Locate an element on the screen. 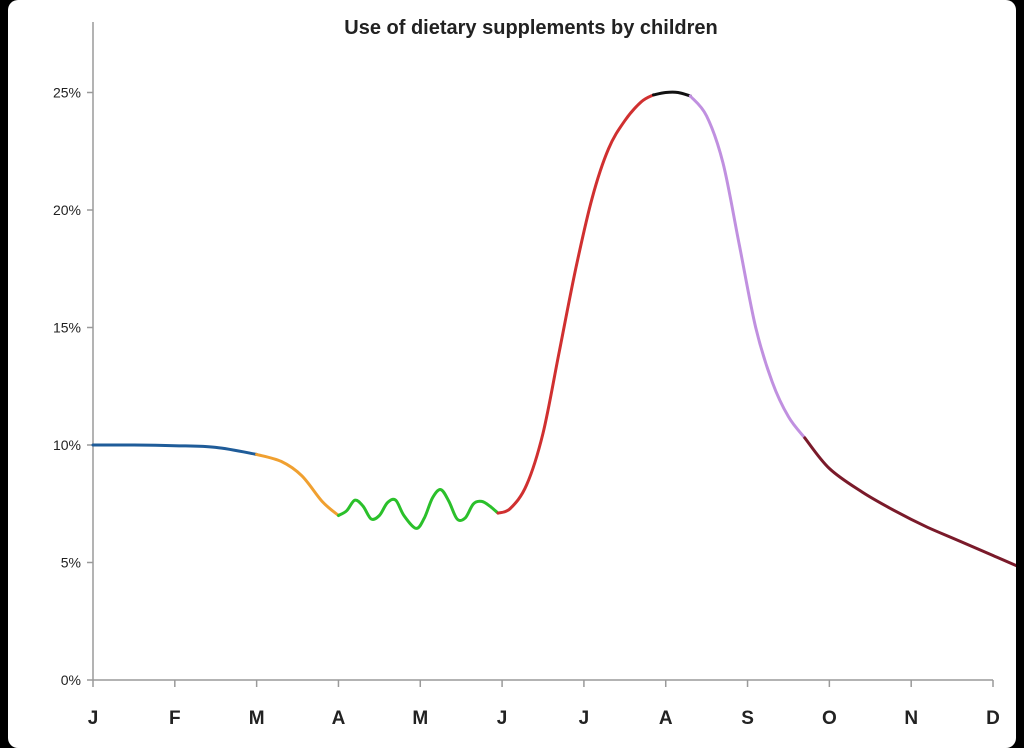  chart-title: Use of dietary supplements by children is located at coordinates (530, 28).